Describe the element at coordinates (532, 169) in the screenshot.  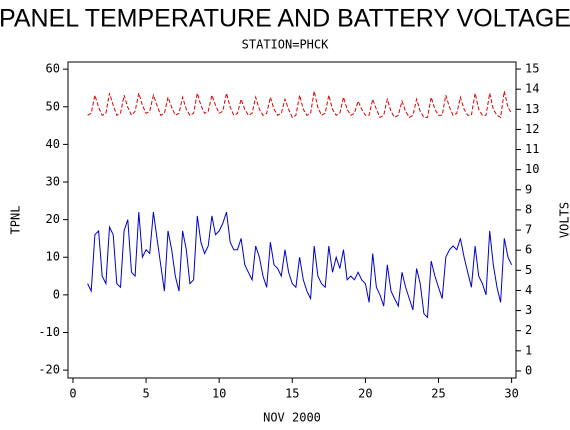
I see `y2-tick-label: 10` at that location.